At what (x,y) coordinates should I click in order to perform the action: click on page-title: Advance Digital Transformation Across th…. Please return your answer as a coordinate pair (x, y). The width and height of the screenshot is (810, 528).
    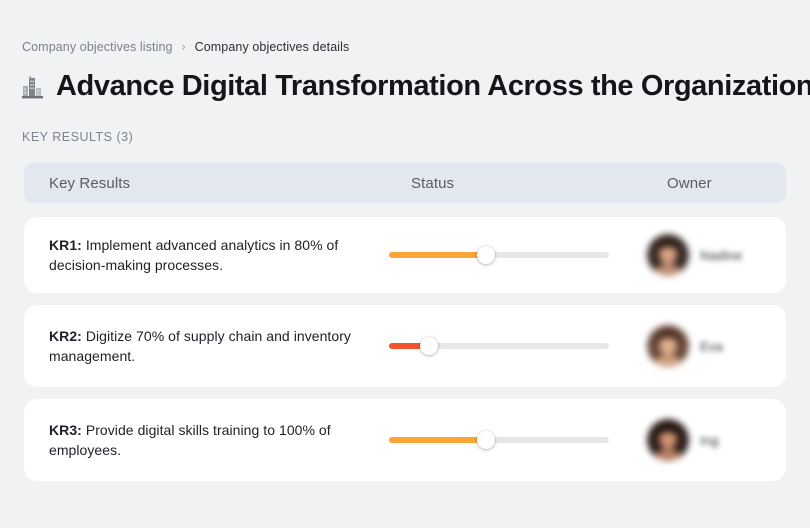
    Looking at the image, I should click on (433, 86).